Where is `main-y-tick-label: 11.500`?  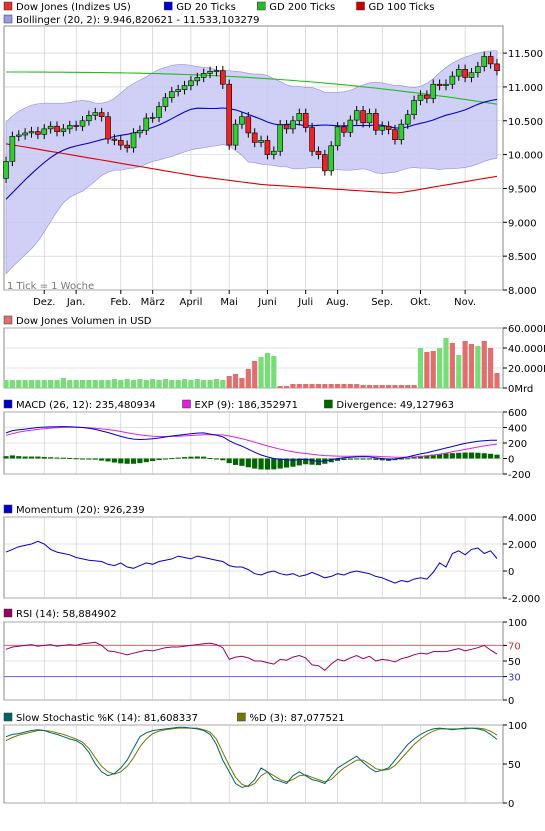
main-y-tick-label: 11.500 is located at coordinates (525, 54).